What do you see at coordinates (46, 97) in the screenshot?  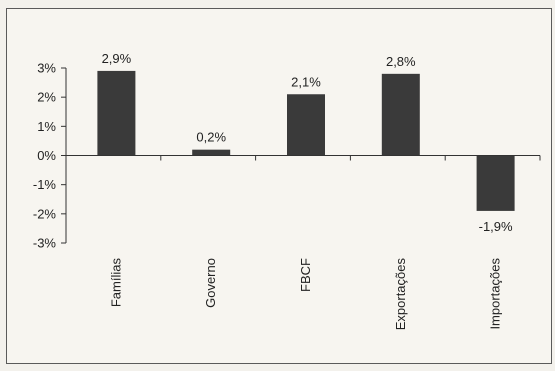 I see `y-tick-label: 2%` at bounding box center [46, 97].